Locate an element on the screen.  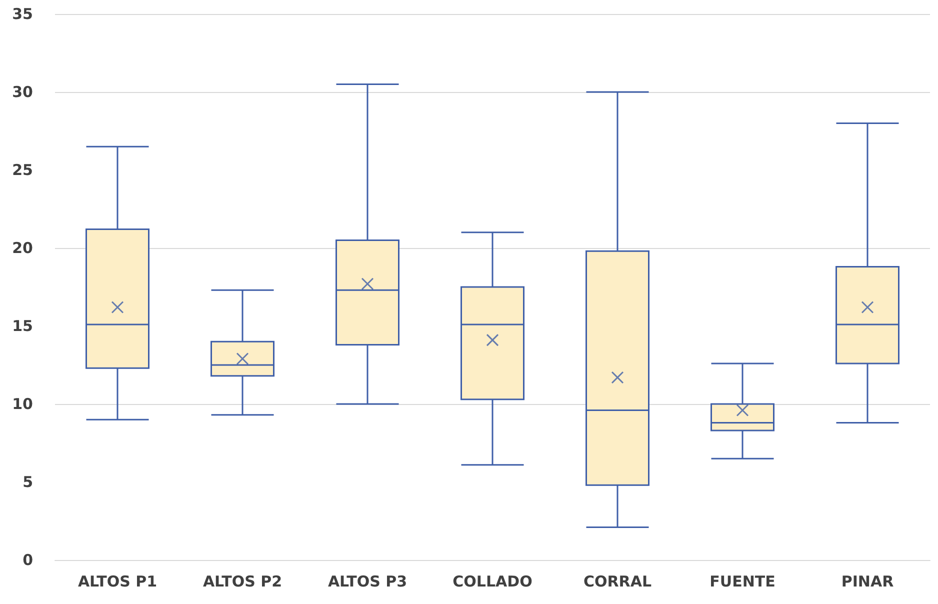
x-tick-label: PINAR is located at coordinates (867, 581).